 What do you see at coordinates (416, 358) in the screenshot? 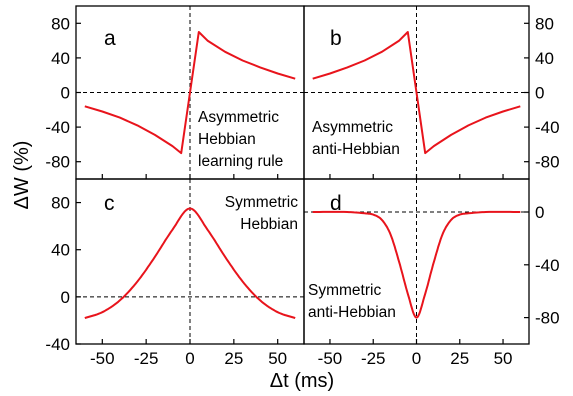
I see `panel-d-xtick-label: 0` at bounding box center [416, 358].